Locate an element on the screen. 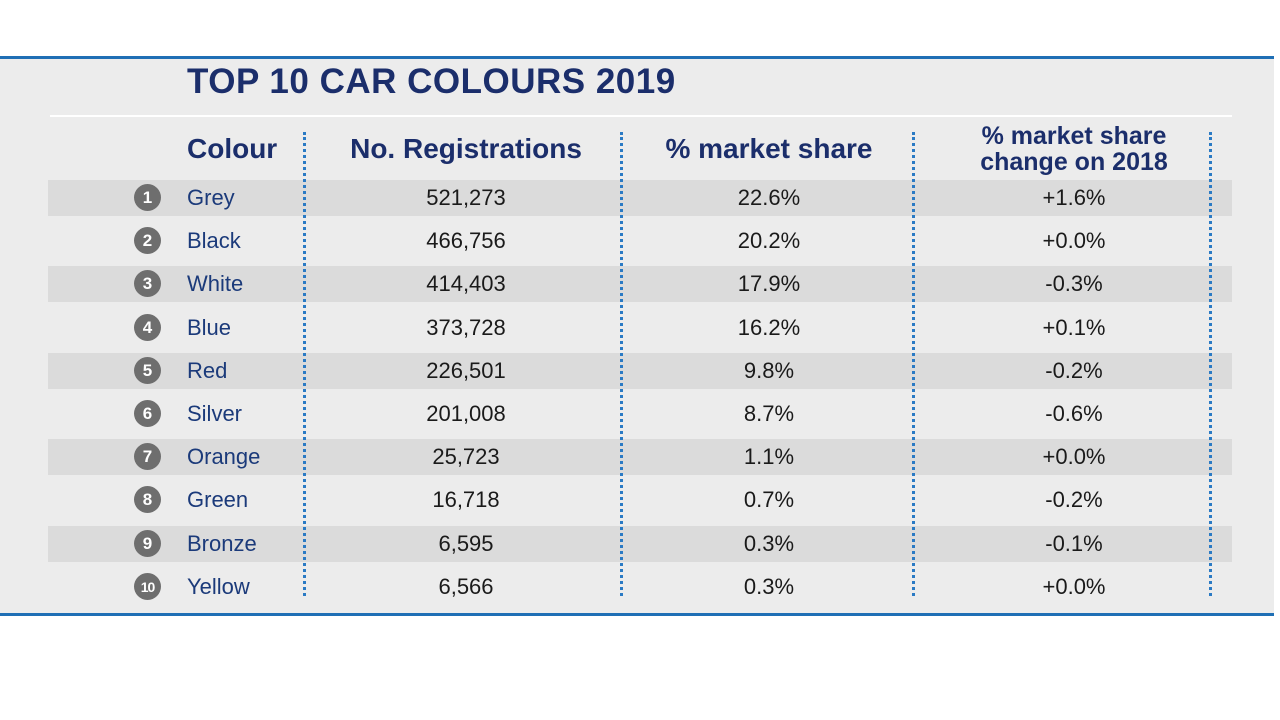 The width and height of the screenshot is (1280, 720). panel-right-edge is located at coordinates (1277, 336).